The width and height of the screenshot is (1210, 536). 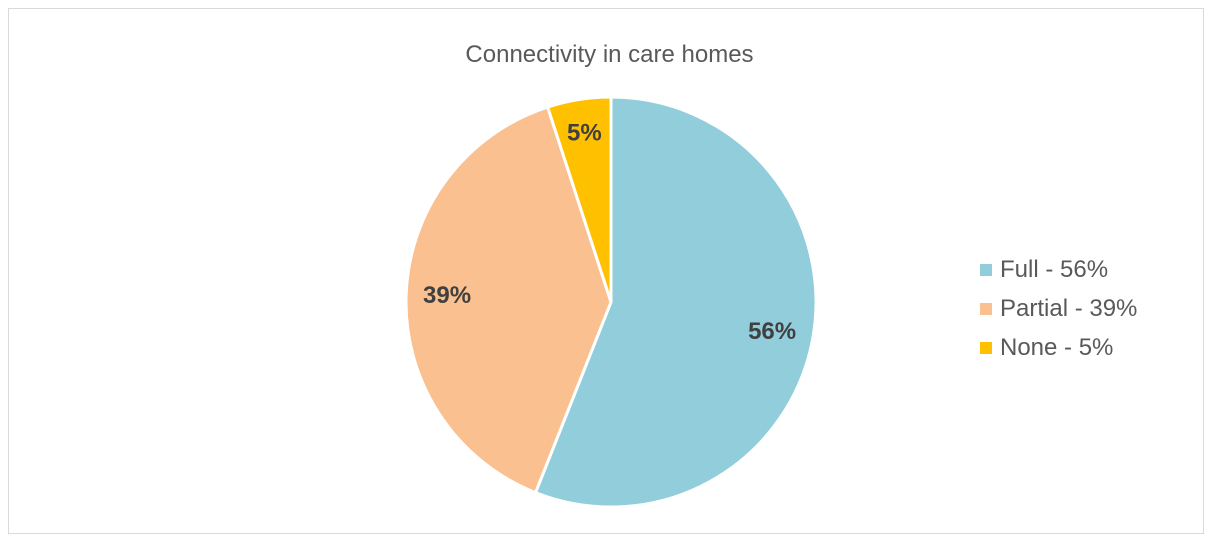 What do you see at coordinates (447, 295) in the screenshot?
I see `data-label-partial: 39%` at bounding box center [447, 295].